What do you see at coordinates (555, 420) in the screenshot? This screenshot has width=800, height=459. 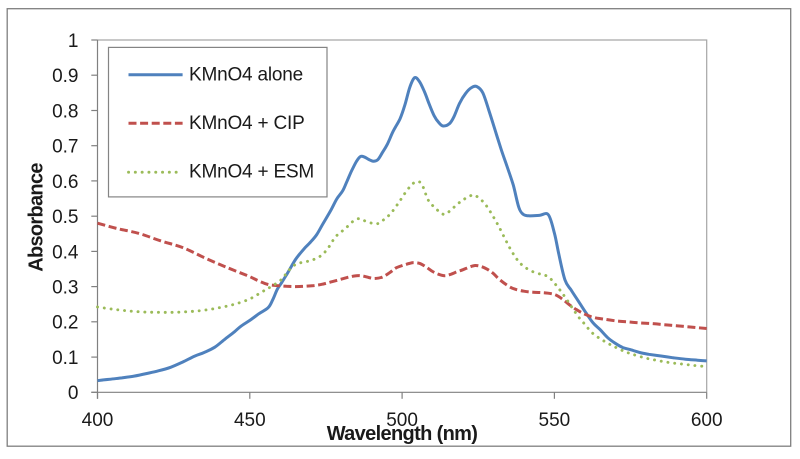 I see `svg-text: 550` at bounding box center [555, 420].